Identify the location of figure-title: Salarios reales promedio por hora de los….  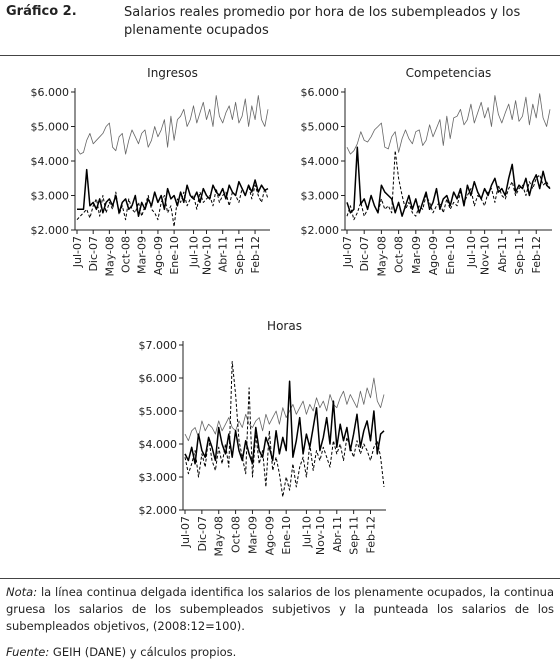
(322, 21).